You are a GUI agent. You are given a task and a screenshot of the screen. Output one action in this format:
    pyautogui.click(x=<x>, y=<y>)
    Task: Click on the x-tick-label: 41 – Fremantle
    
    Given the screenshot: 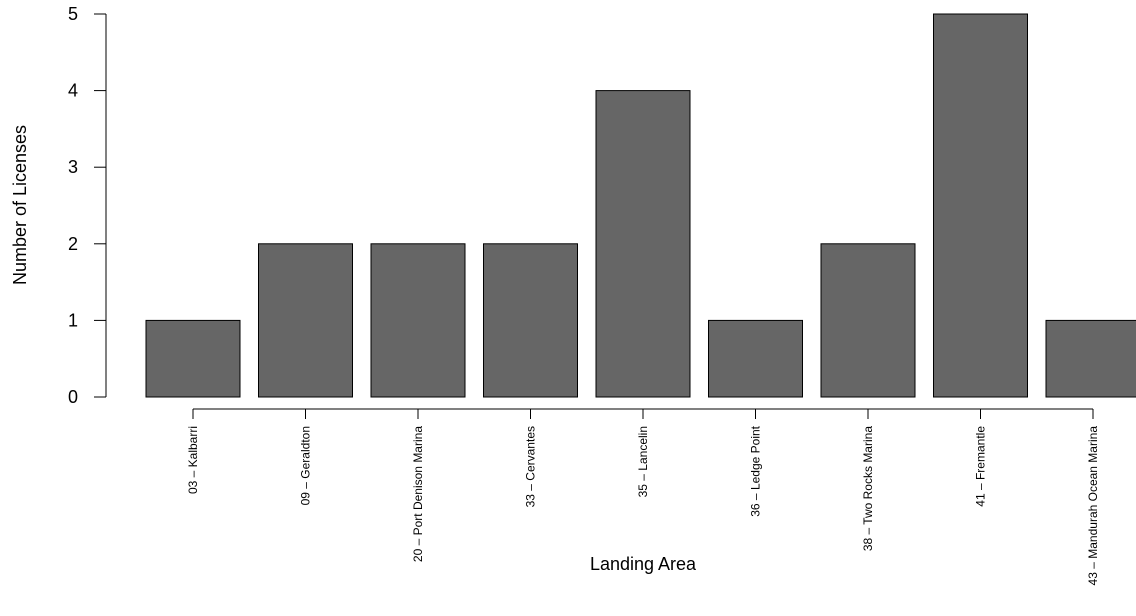 What is the action you would take?
    pyautogui.click(x=981, y=466)
    